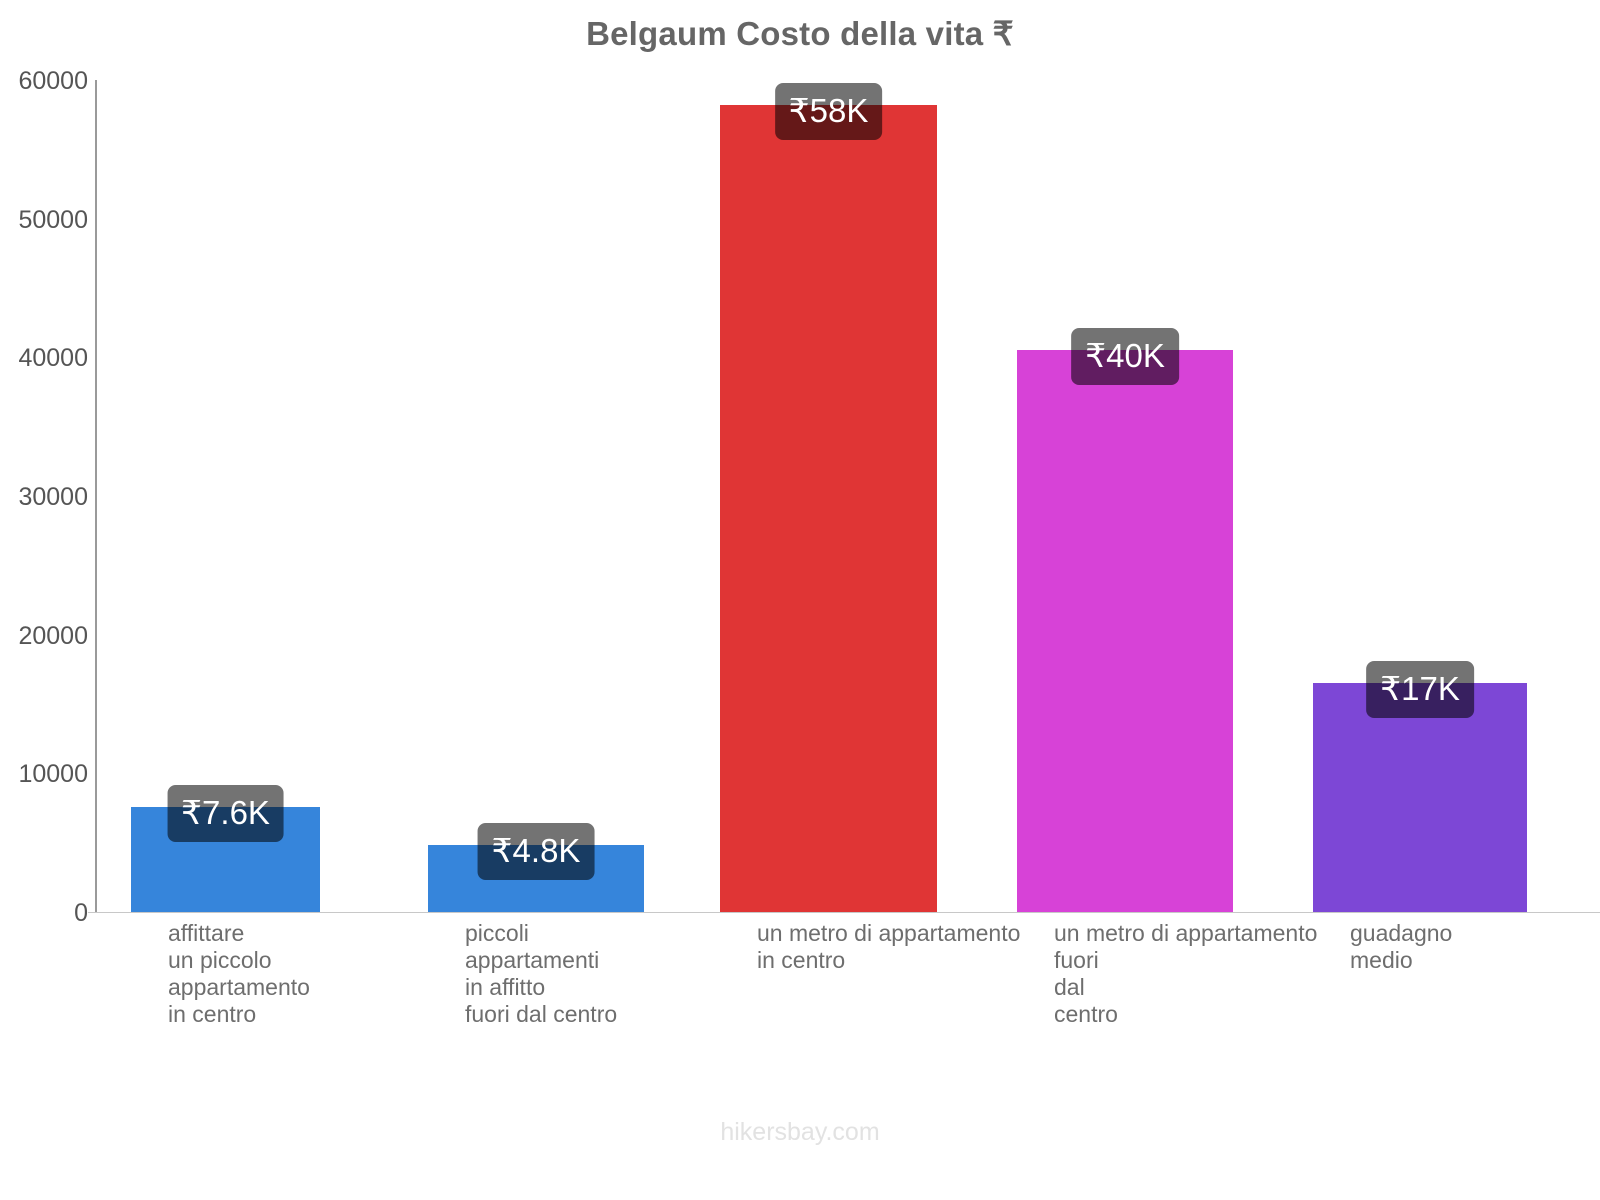 This screenshot has height=1200, width=1600. Describe the element at coordinates (53, 219) in the screenshot. I see `y-axis-tick-label: 50000` at that location.